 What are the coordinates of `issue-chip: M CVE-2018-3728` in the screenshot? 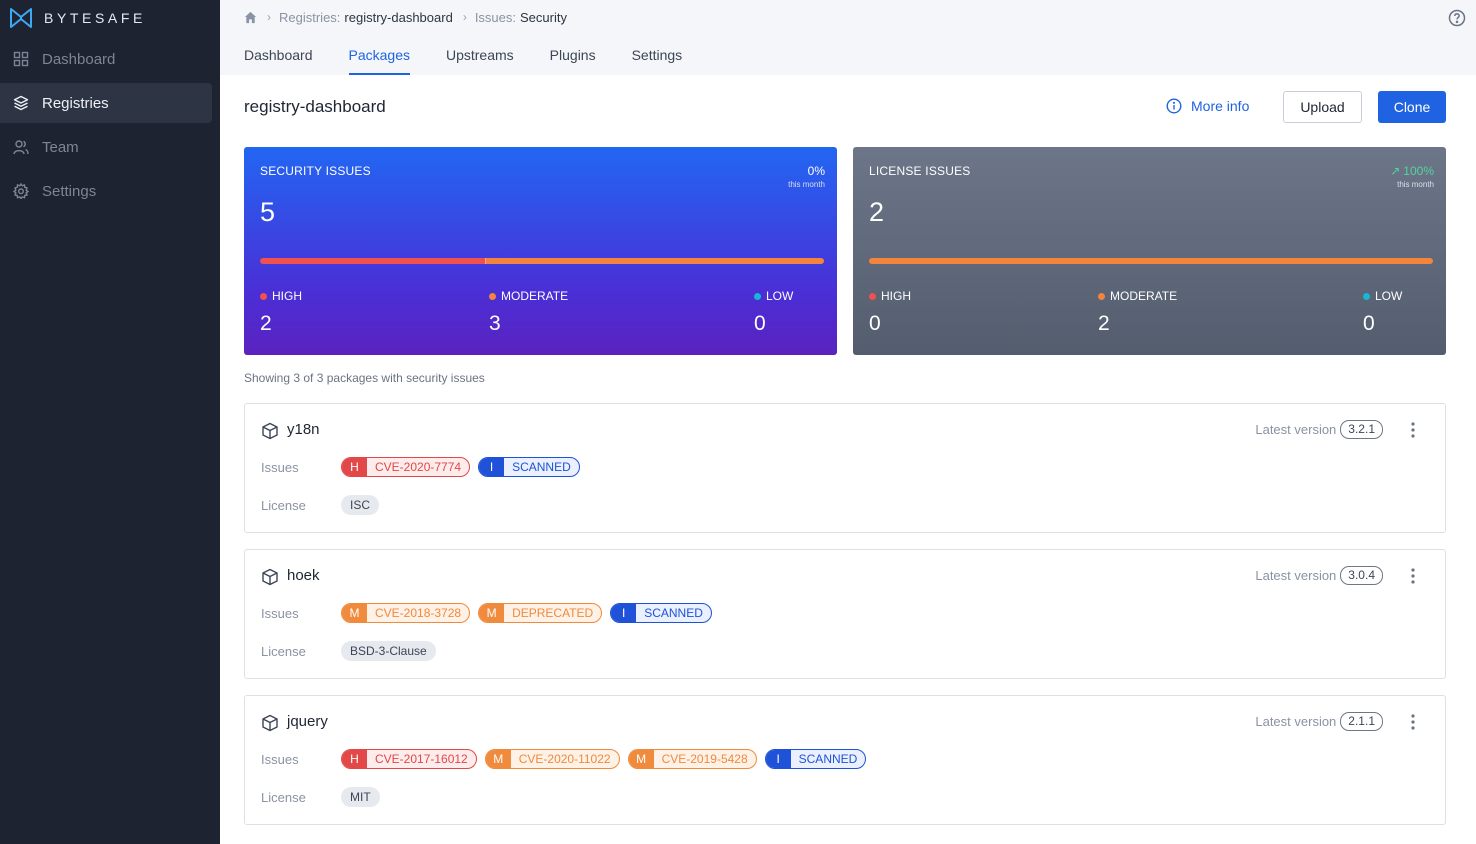 It's located at (406, 613).